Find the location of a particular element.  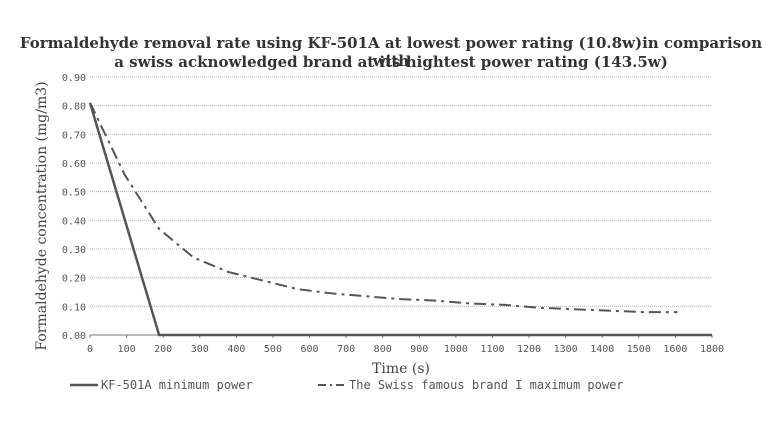

x-tick-label: 400 is located at coordinates (236, 349).